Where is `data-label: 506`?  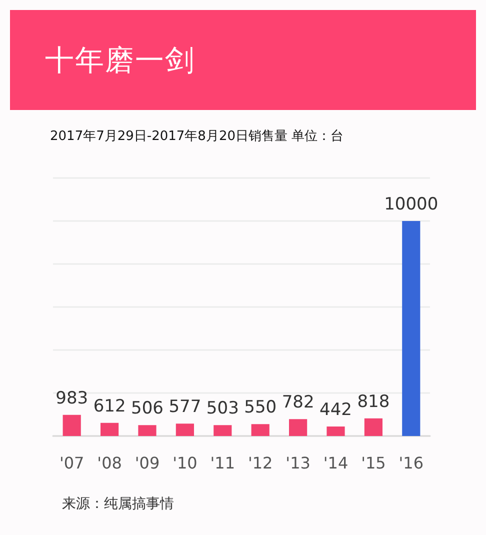 data-label: 506 is located at coordinates (147, 408).